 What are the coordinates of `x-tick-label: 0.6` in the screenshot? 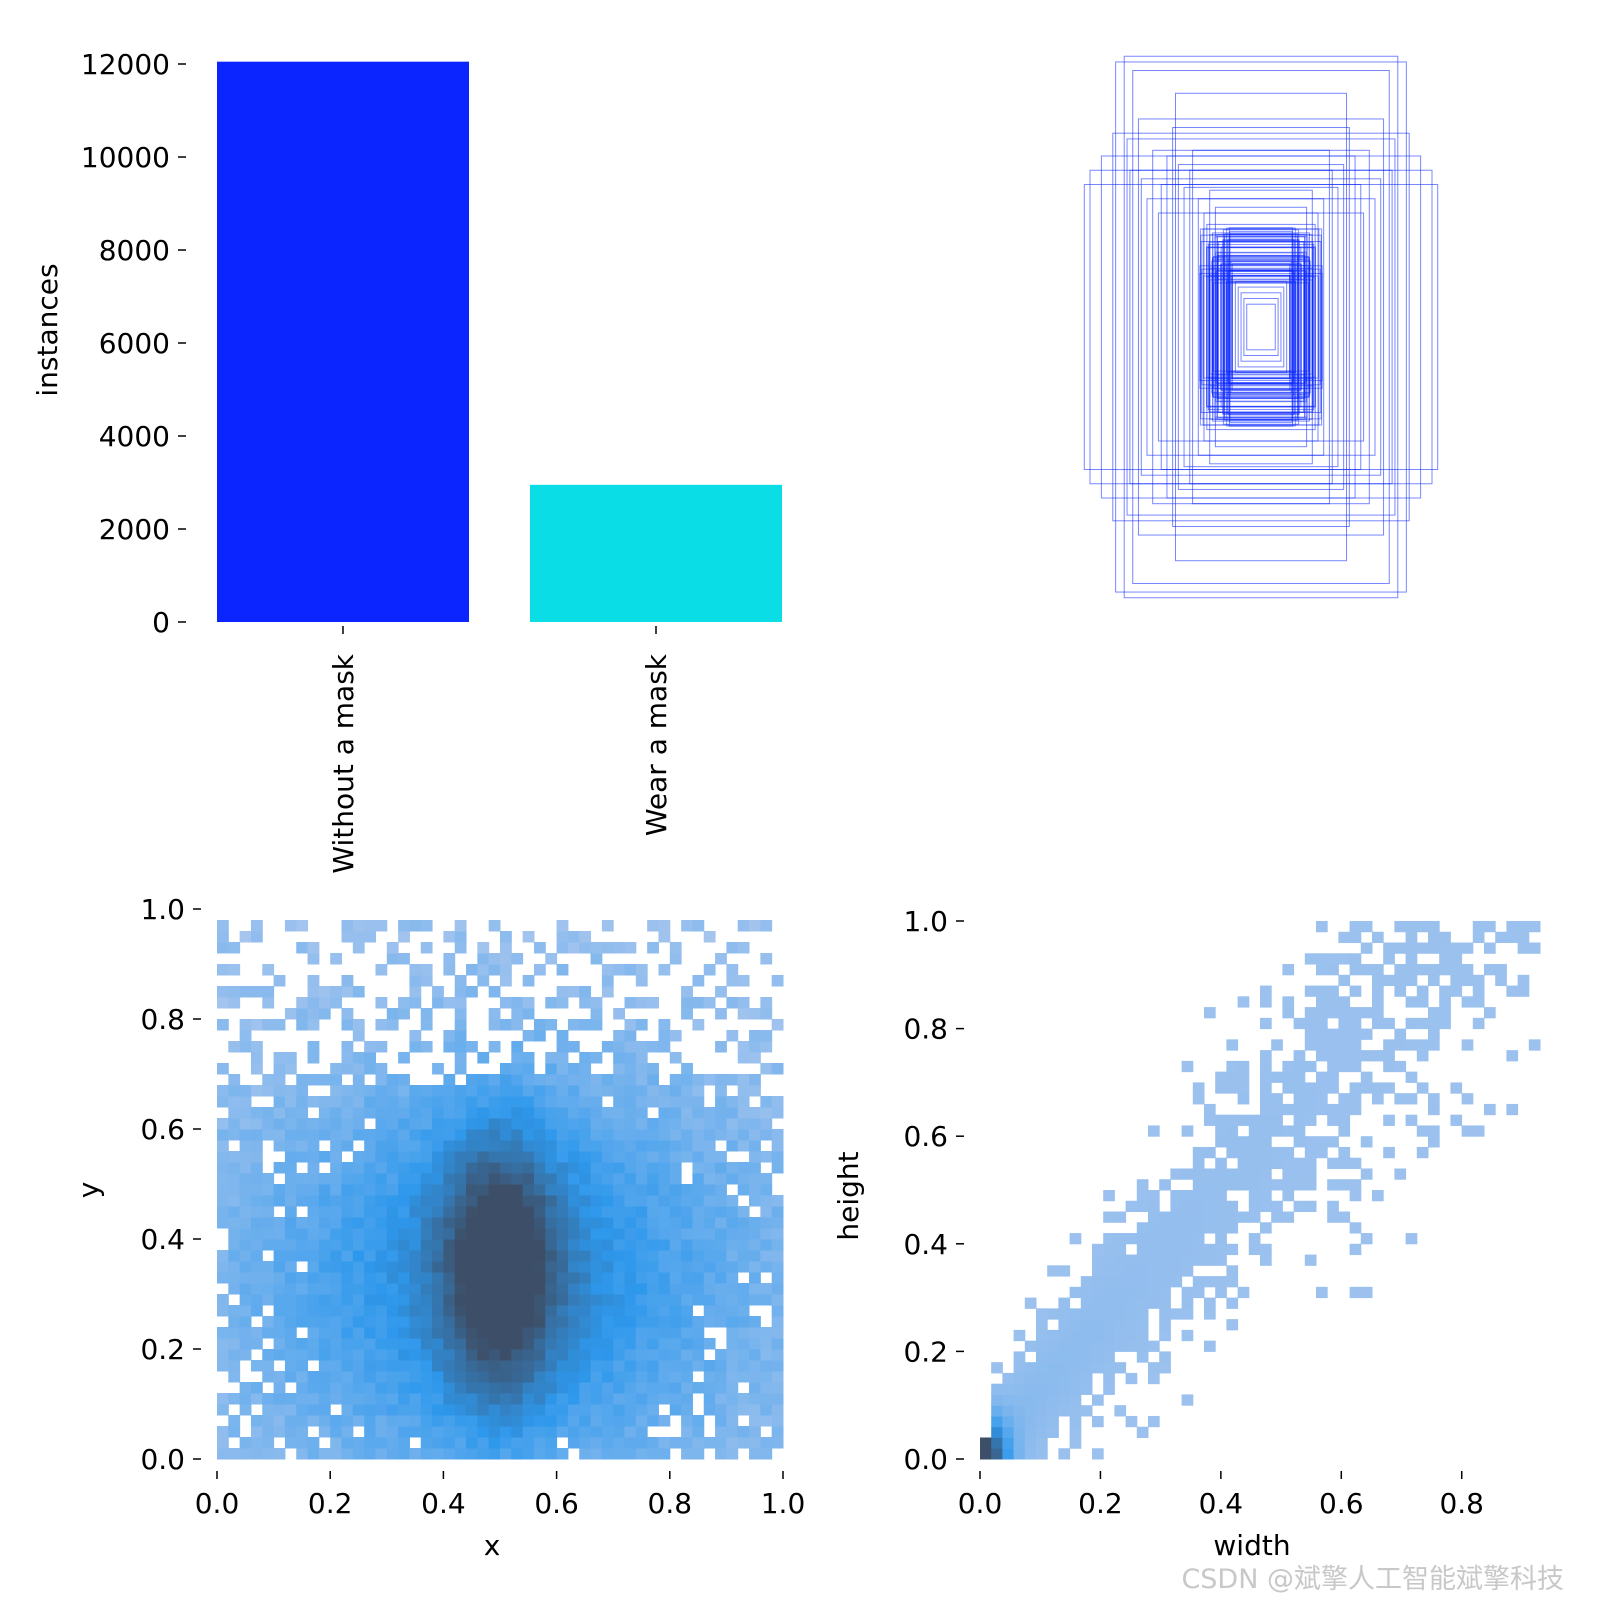 It's located at (1341, 1503).